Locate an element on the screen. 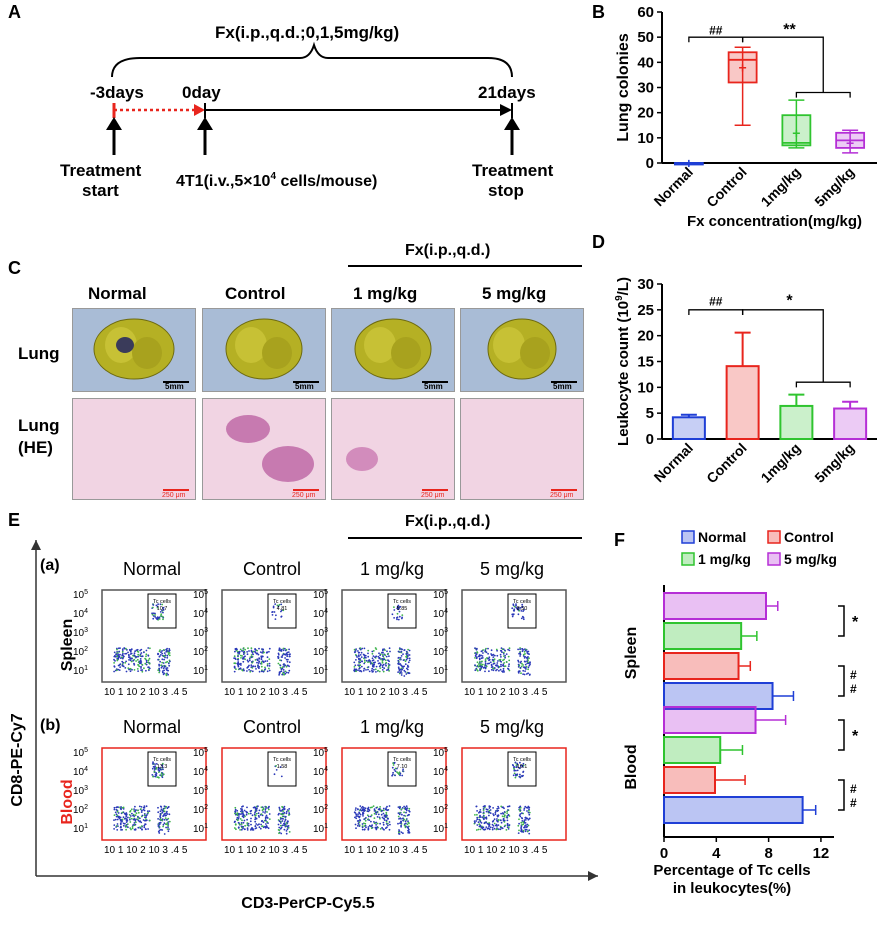  e-y-tick-label: 10¹ is located at coordinates (80, 671).